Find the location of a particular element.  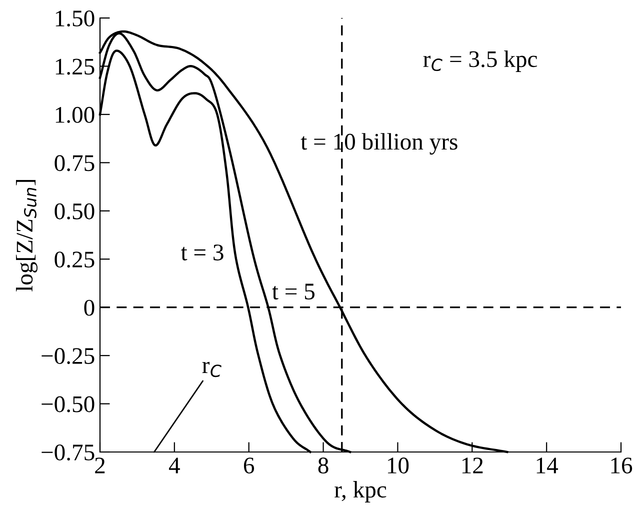

x-tick-label: 2 is located at coordinates (100, 466).